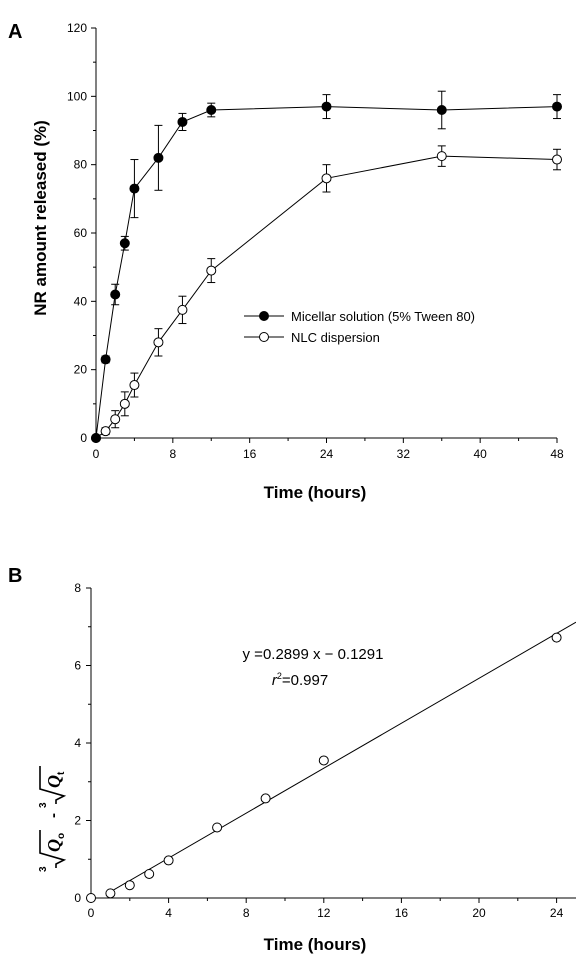 The image size is (576, 958). Describe the element at coordinates (383, 316) in the screenshot. I see `legend-label: Micellar solution (5% Tween 80)` at that location.